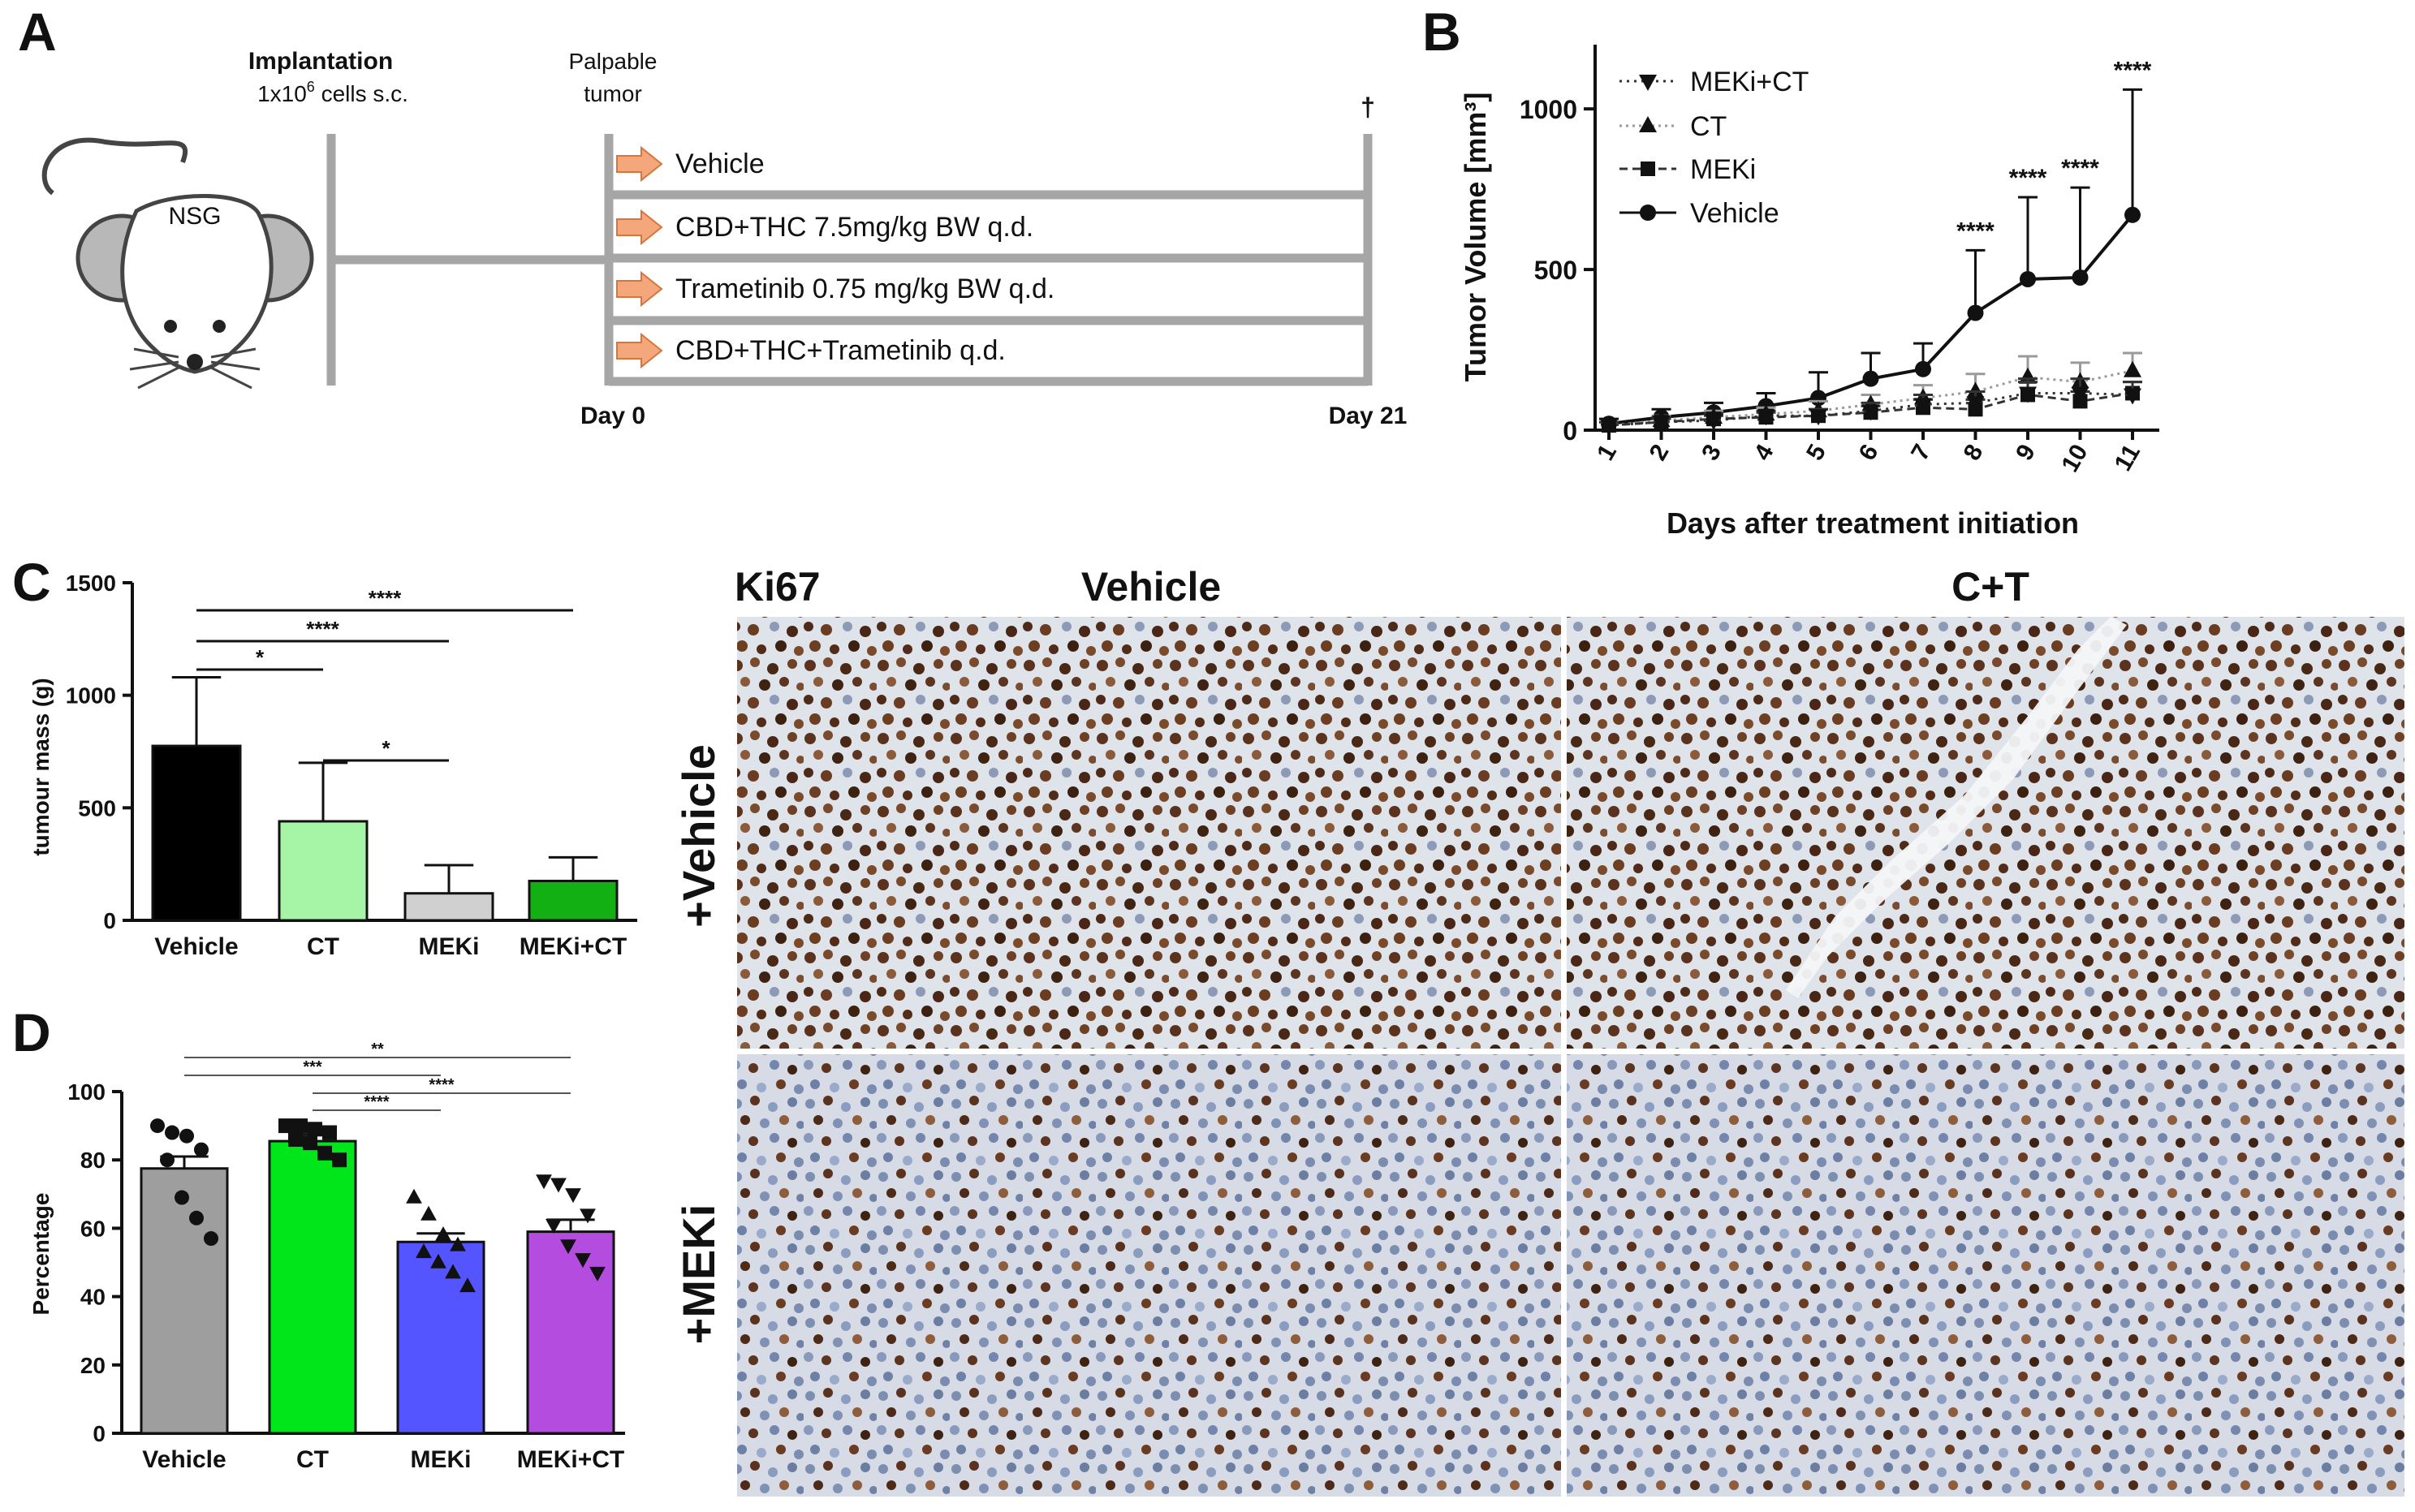  Describe the element at coordinates (2127, 458) in the screenshot. I see `chart-b-xtick-label: 11` at that location.